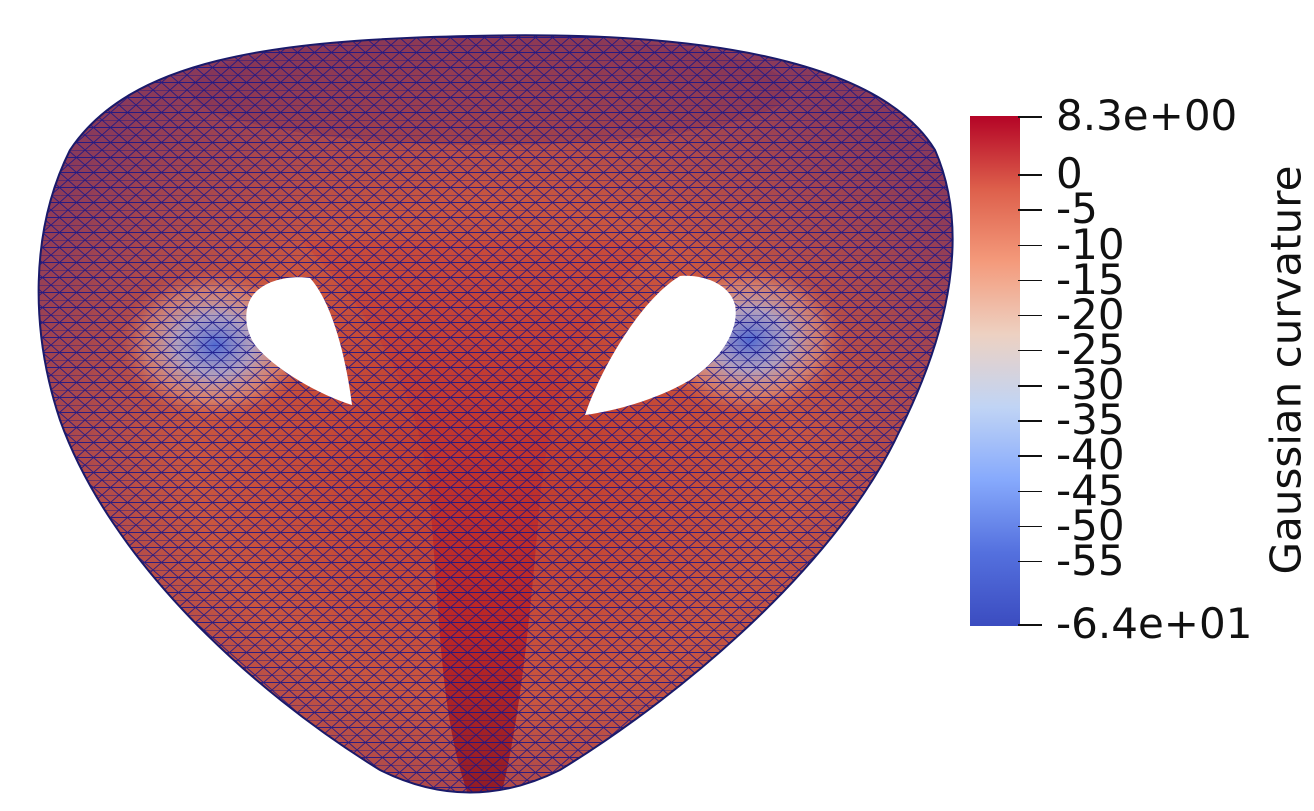  Describe the element at coordinates (1090, 279) in the screenshot. I see `colorbar-tick-label: -15` at that location.